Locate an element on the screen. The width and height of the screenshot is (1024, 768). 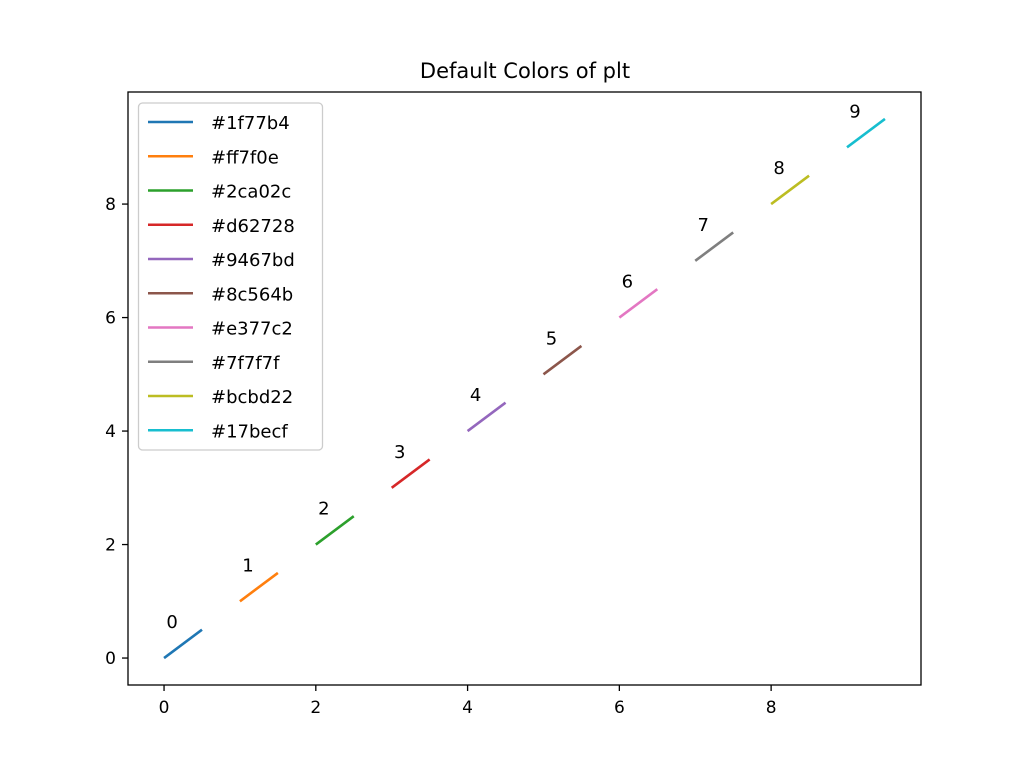
x-axis: 0 2 4 6 8 is located at coordinates (468, 701).